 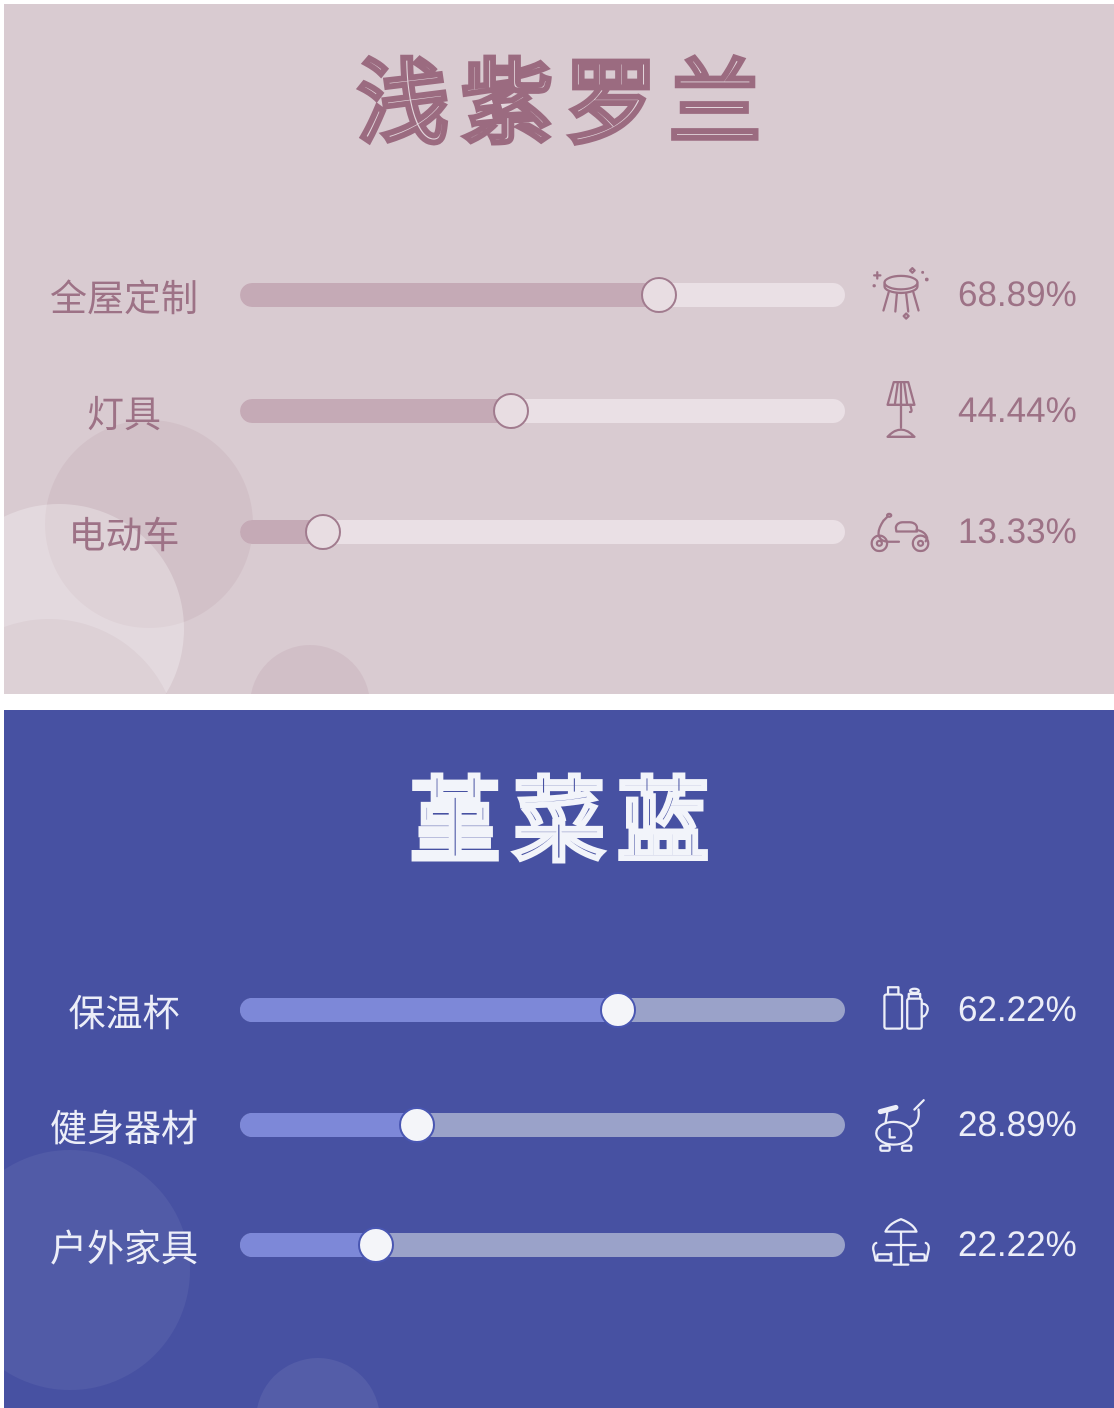 I want to click on category-label: 灯具, so click(x=124, y=414).